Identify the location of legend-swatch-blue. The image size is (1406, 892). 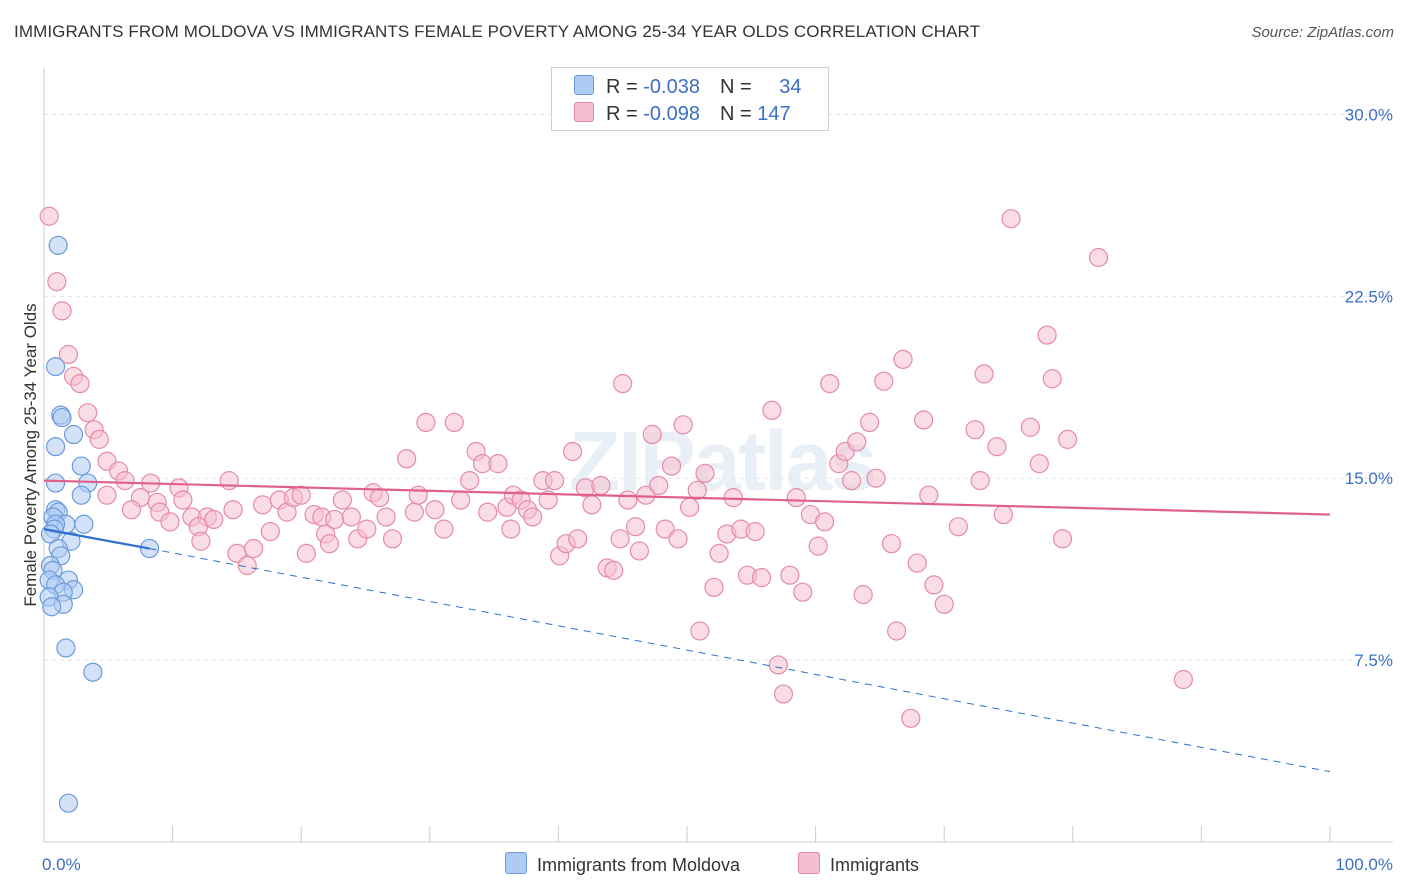
(584, 85).